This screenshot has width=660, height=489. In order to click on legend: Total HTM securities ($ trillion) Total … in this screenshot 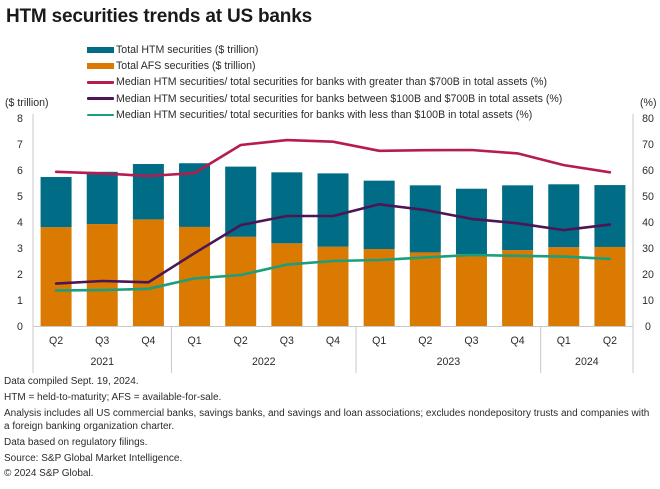, I will do `click(324, 82)`.